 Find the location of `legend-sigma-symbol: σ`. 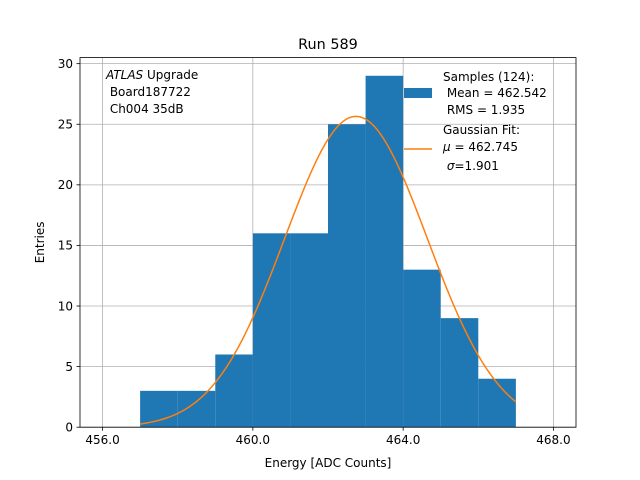

legend-sigma-symbol: σ is located at coordinates (451, 166).